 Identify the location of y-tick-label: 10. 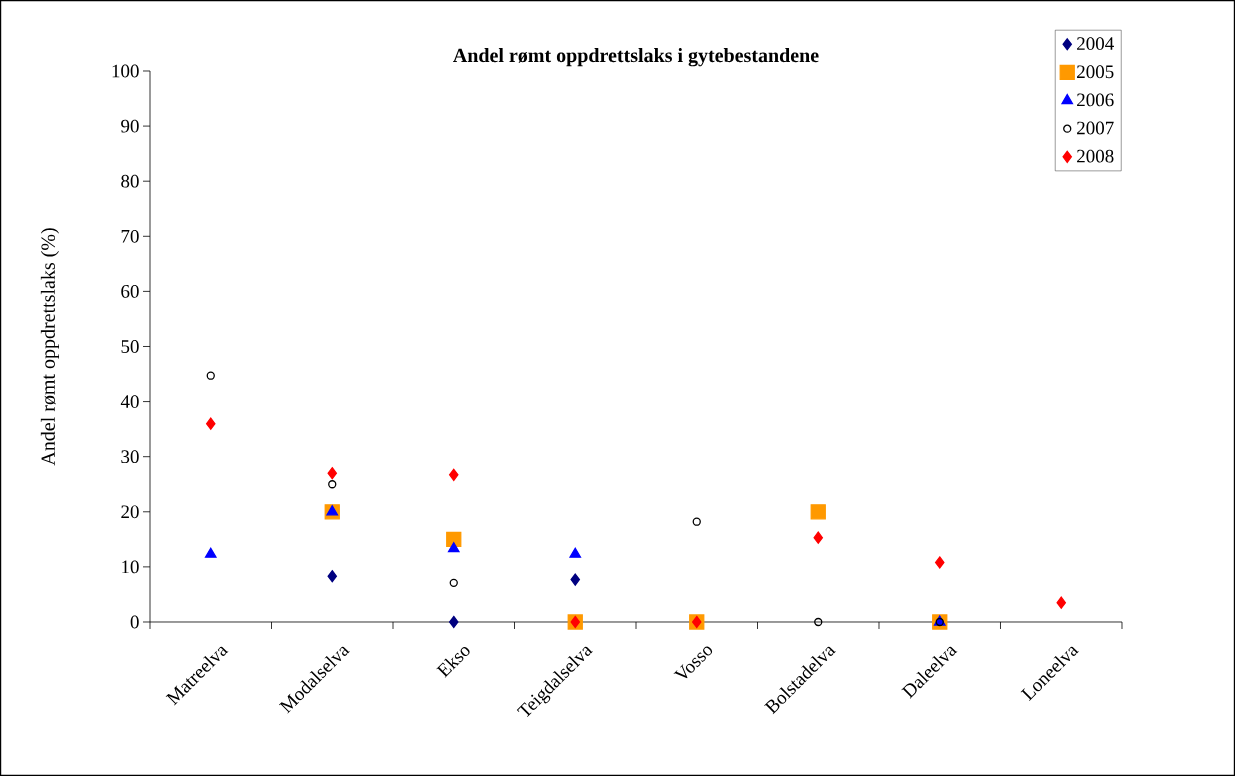
(130, 567).